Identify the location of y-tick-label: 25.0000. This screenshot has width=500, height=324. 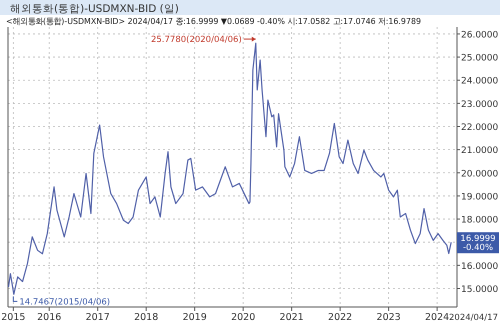
(479, 59).